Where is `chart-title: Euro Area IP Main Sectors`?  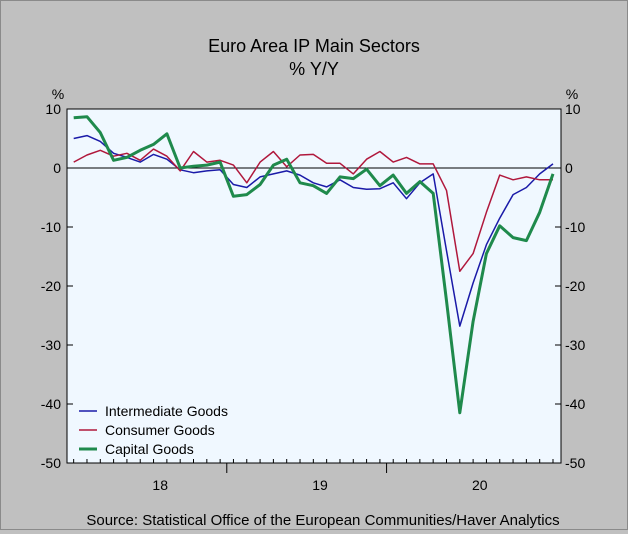 chart-title: Euro Area IP Main Sectors is located at coordinates (314, 46).